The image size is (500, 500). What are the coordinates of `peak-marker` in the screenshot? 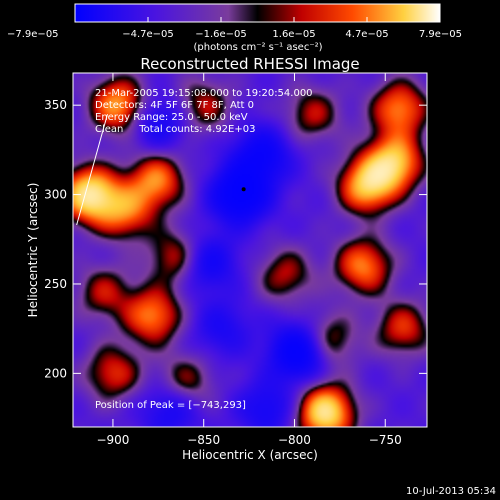 It's located at (243, 189).